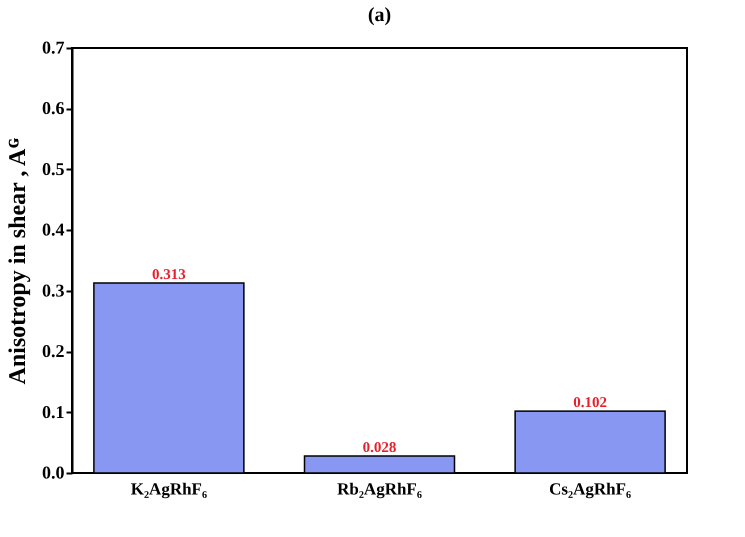 The height and width of the screenshot is (537, 745). Describe the element at coordinates (53, 108) in the screenshot. I see `y-tick-label: 0.6` at that location.